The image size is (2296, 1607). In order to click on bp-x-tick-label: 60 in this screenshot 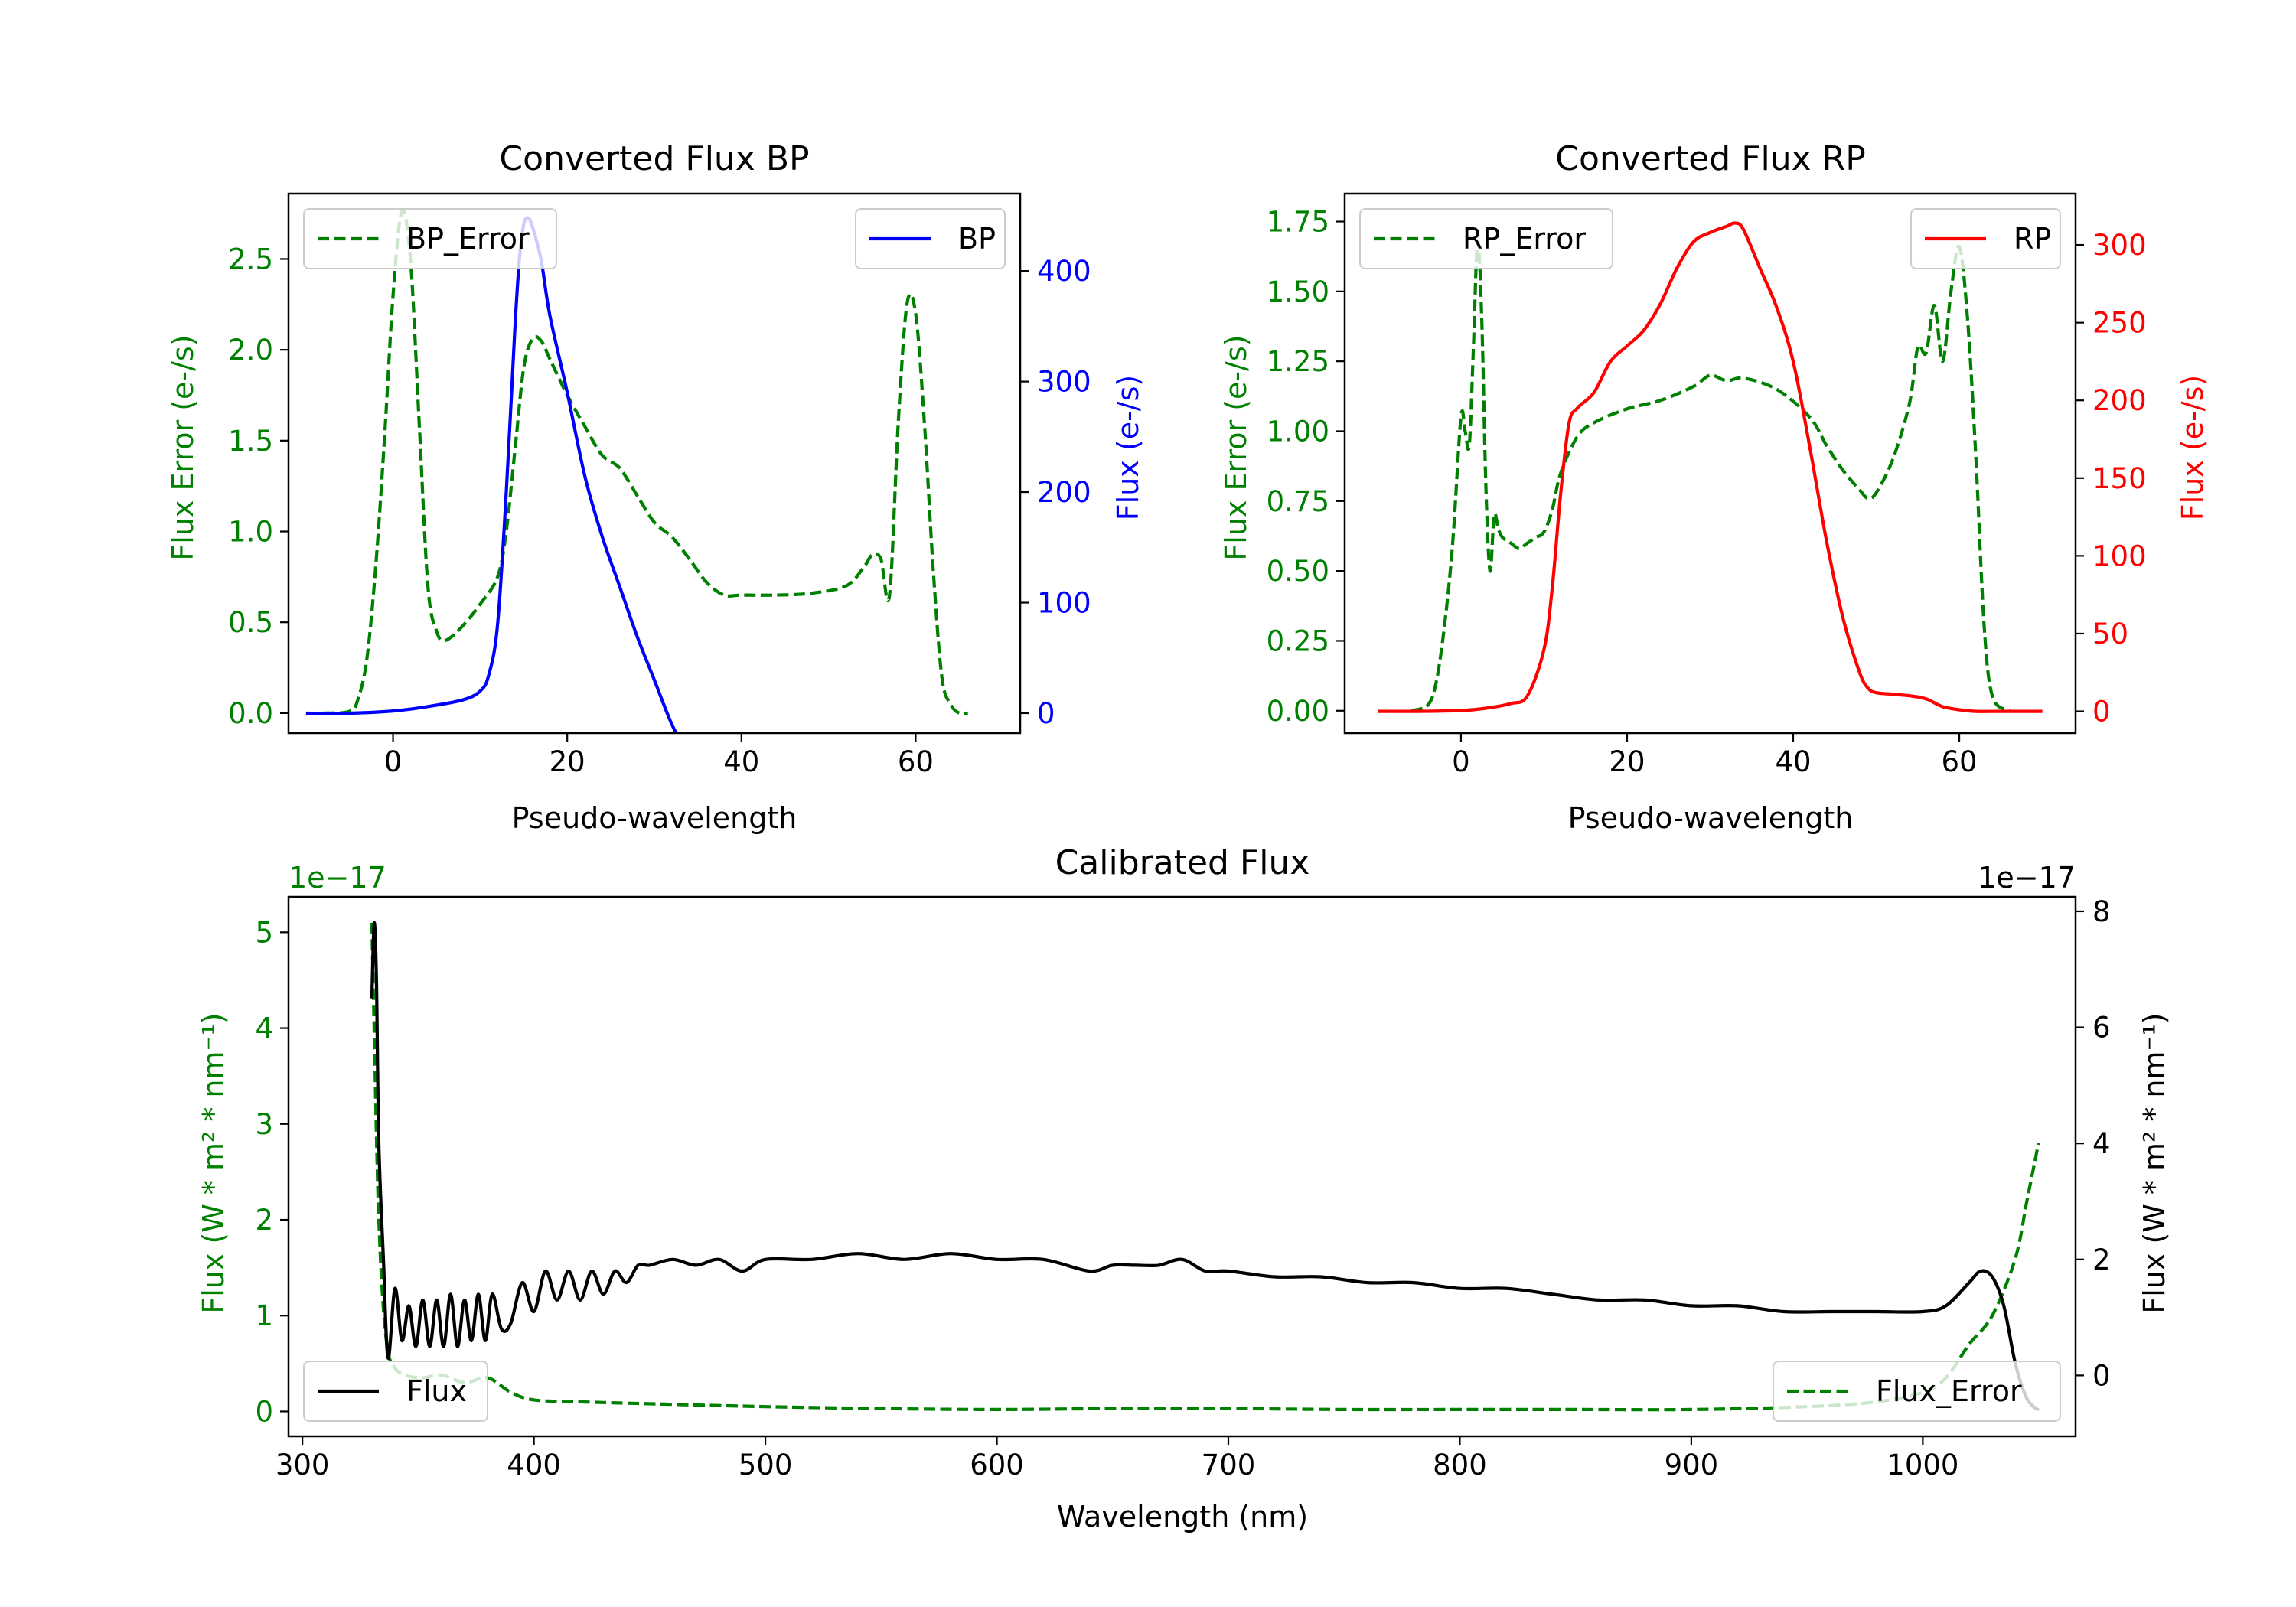, I will do `click(916, 761)`.